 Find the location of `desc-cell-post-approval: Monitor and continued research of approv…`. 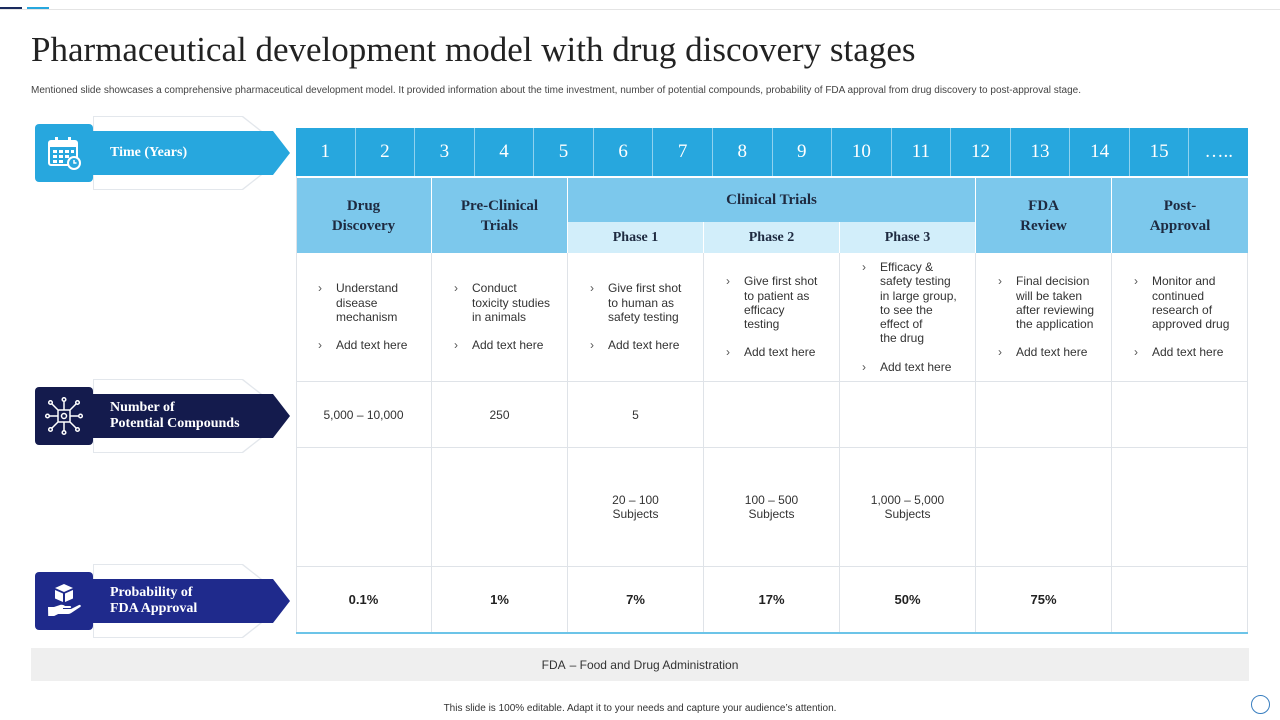

desc-cell-post-approval: Monitor and continued research of approv… is located at coordinates (1180, 317).